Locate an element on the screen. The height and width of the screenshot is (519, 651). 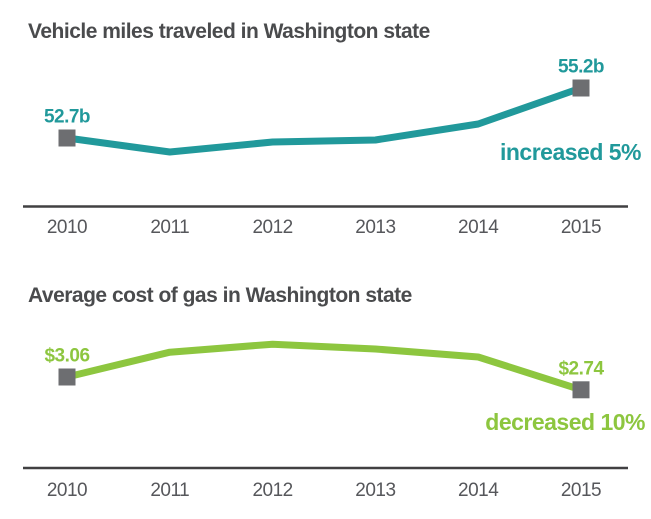
trend-annotation: increased 5% is located at coordinates (570, 152).